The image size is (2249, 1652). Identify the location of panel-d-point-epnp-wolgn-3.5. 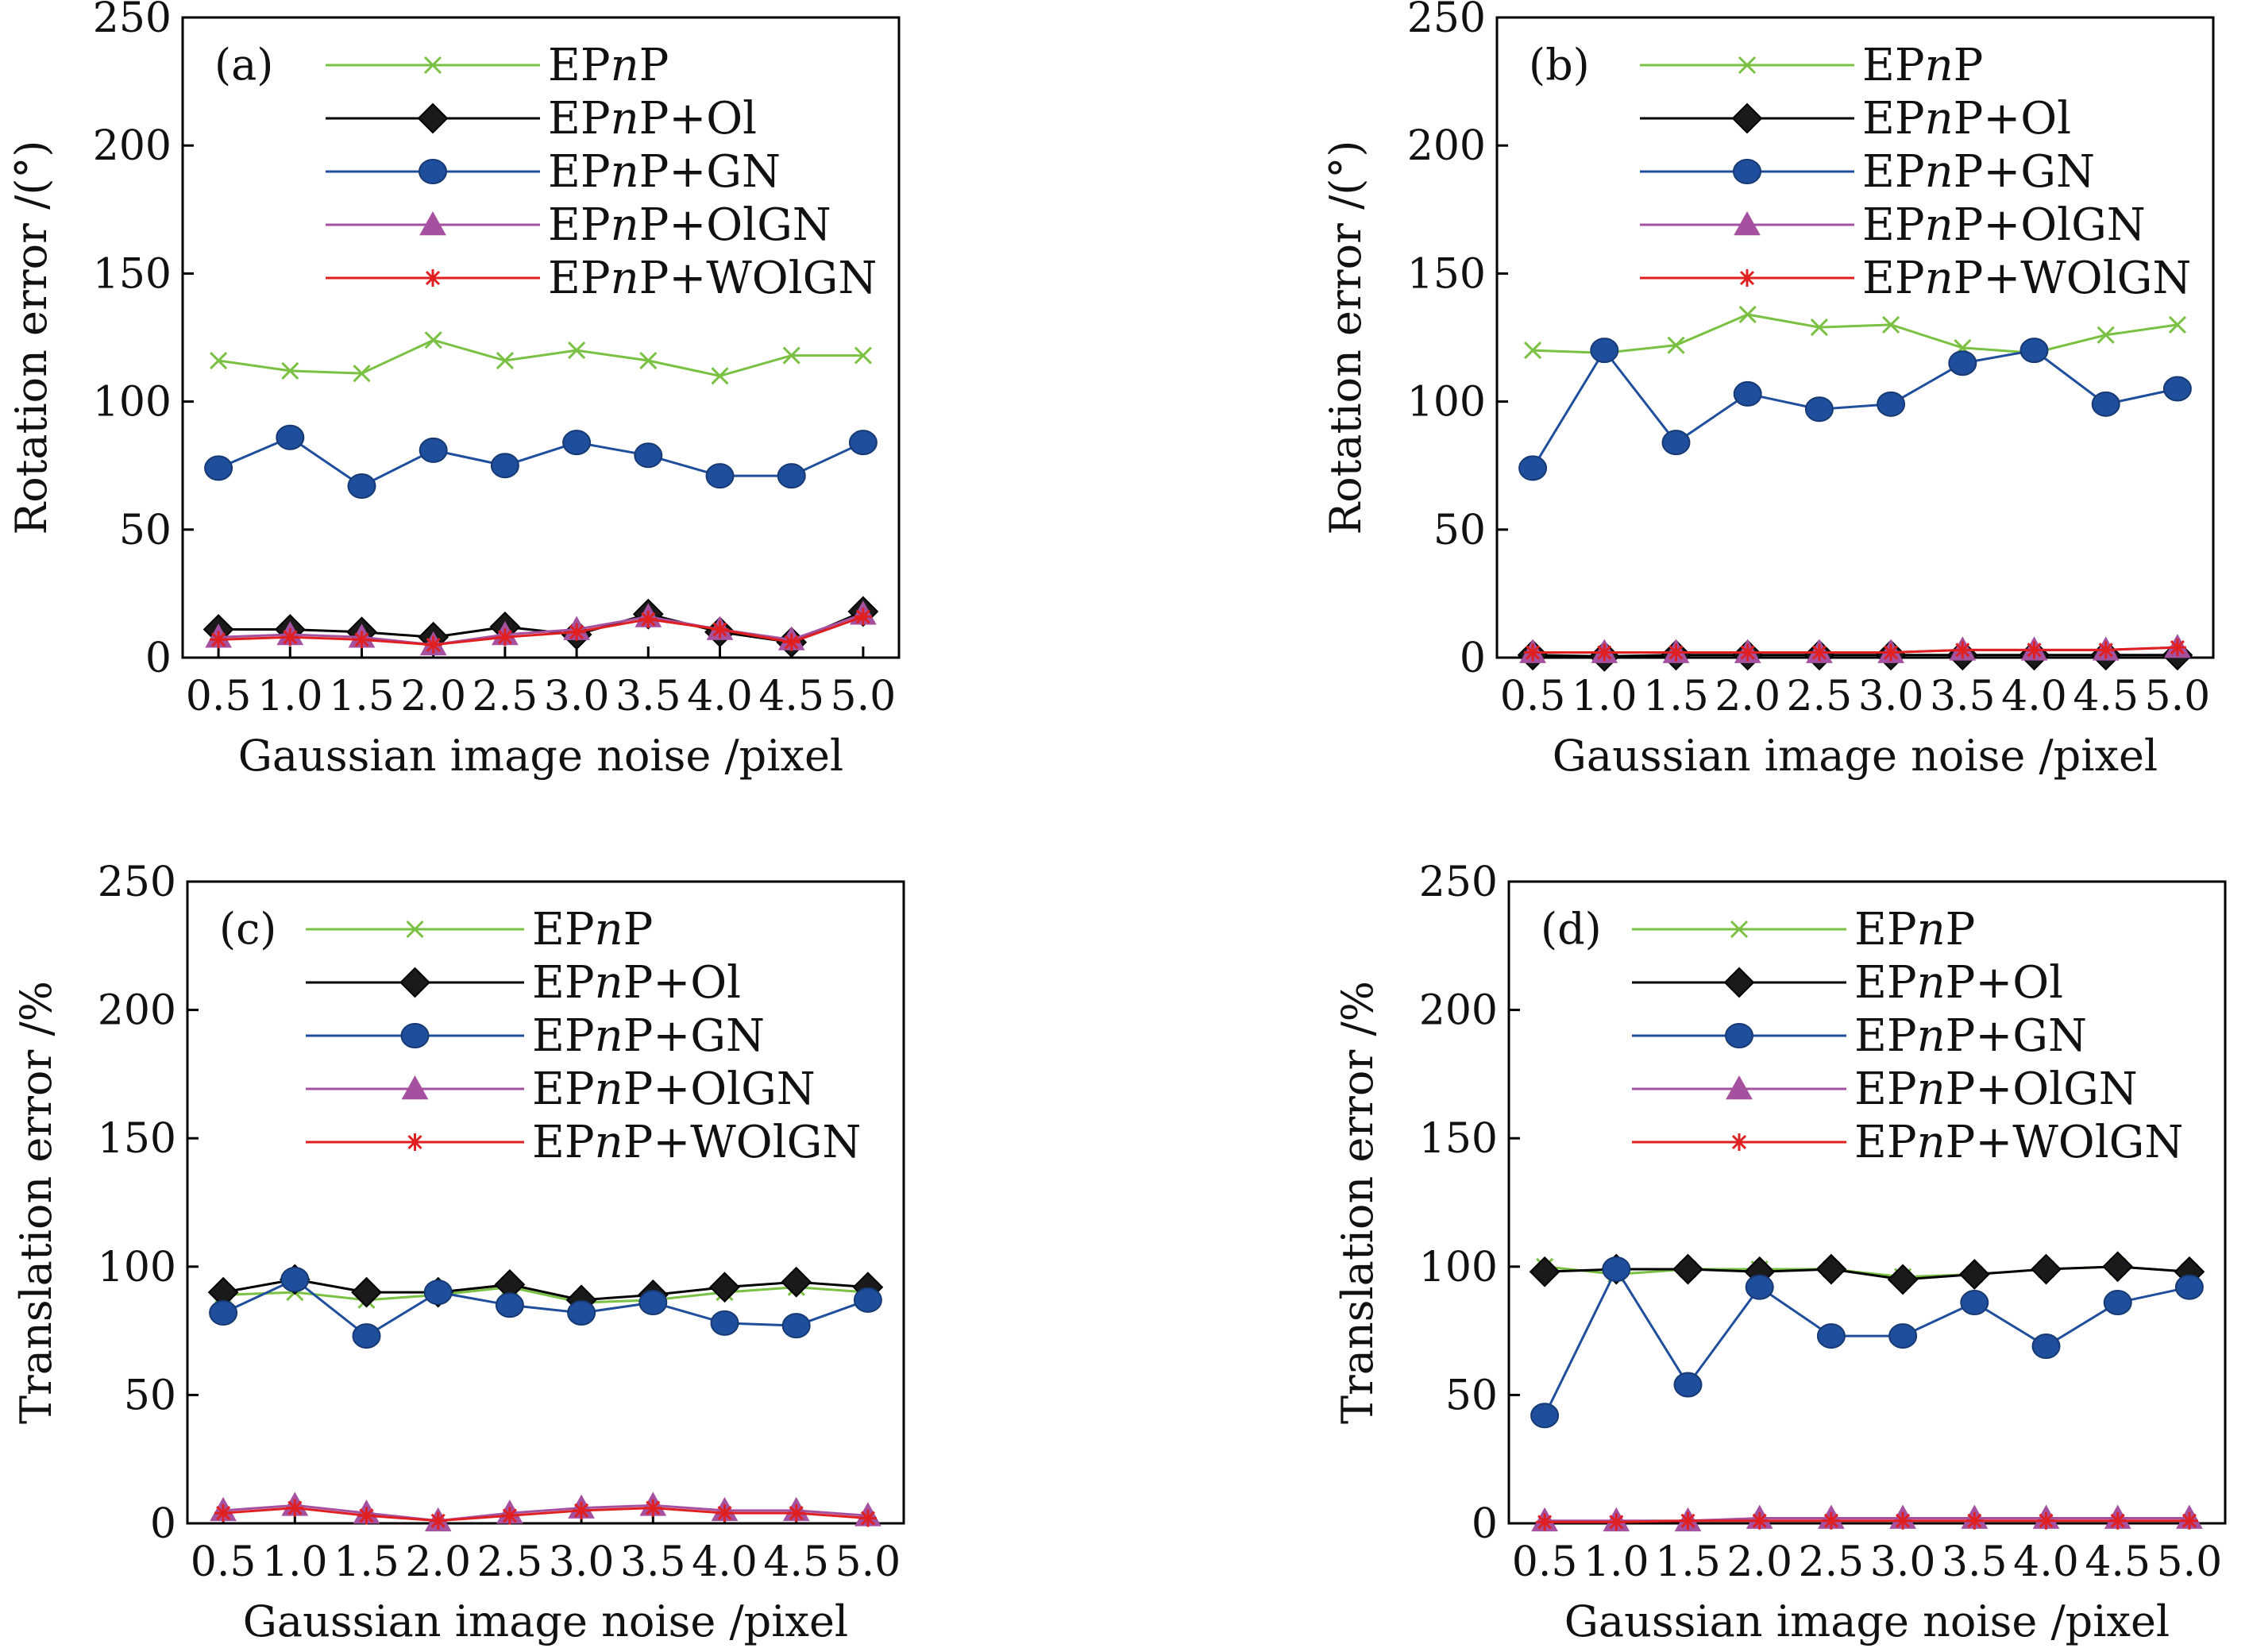
(1974, 1520).